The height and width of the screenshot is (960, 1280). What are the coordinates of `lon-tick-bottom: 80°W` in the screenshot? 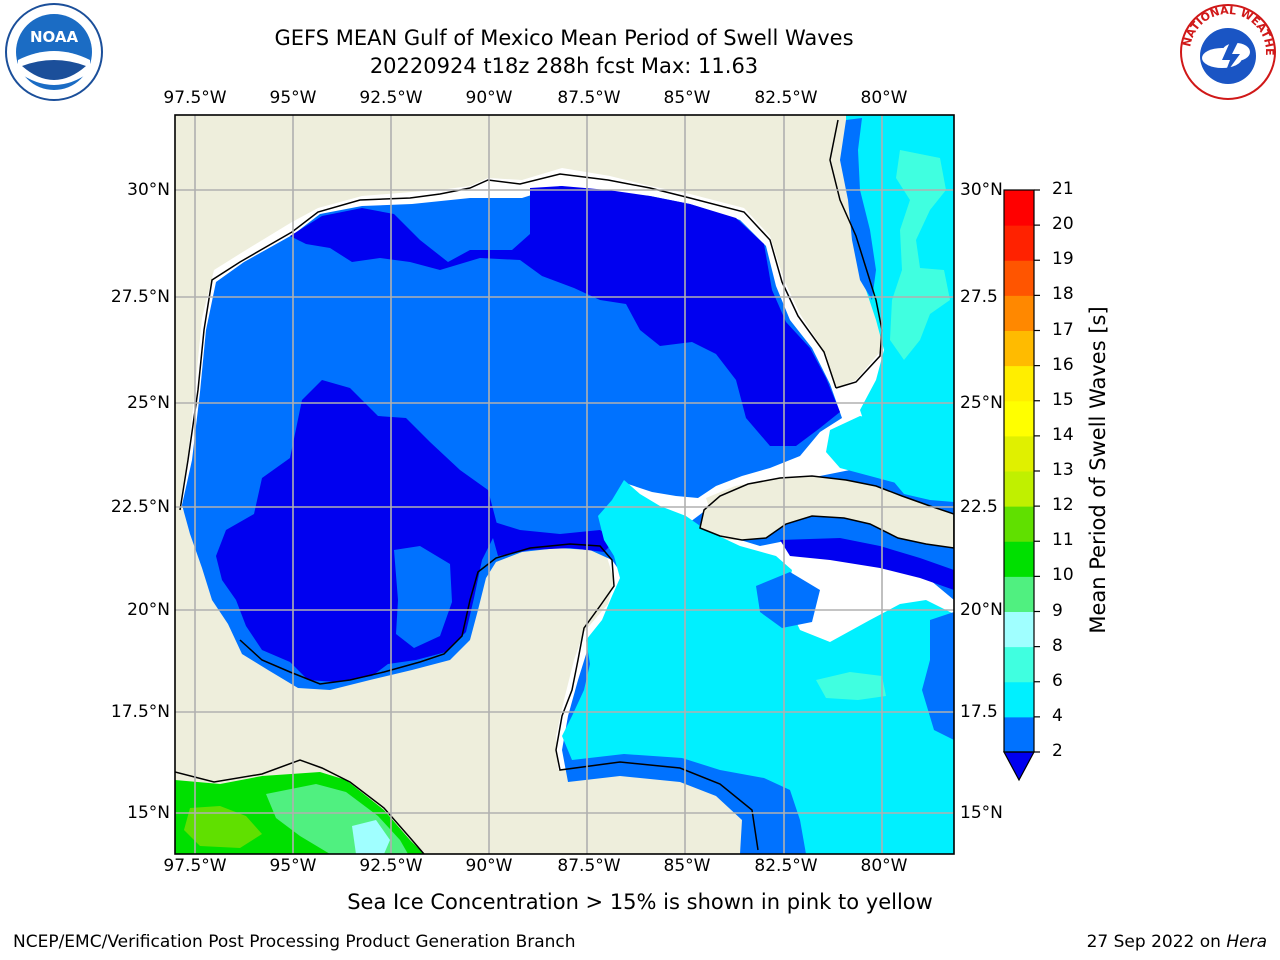 It's located at (884, 866).